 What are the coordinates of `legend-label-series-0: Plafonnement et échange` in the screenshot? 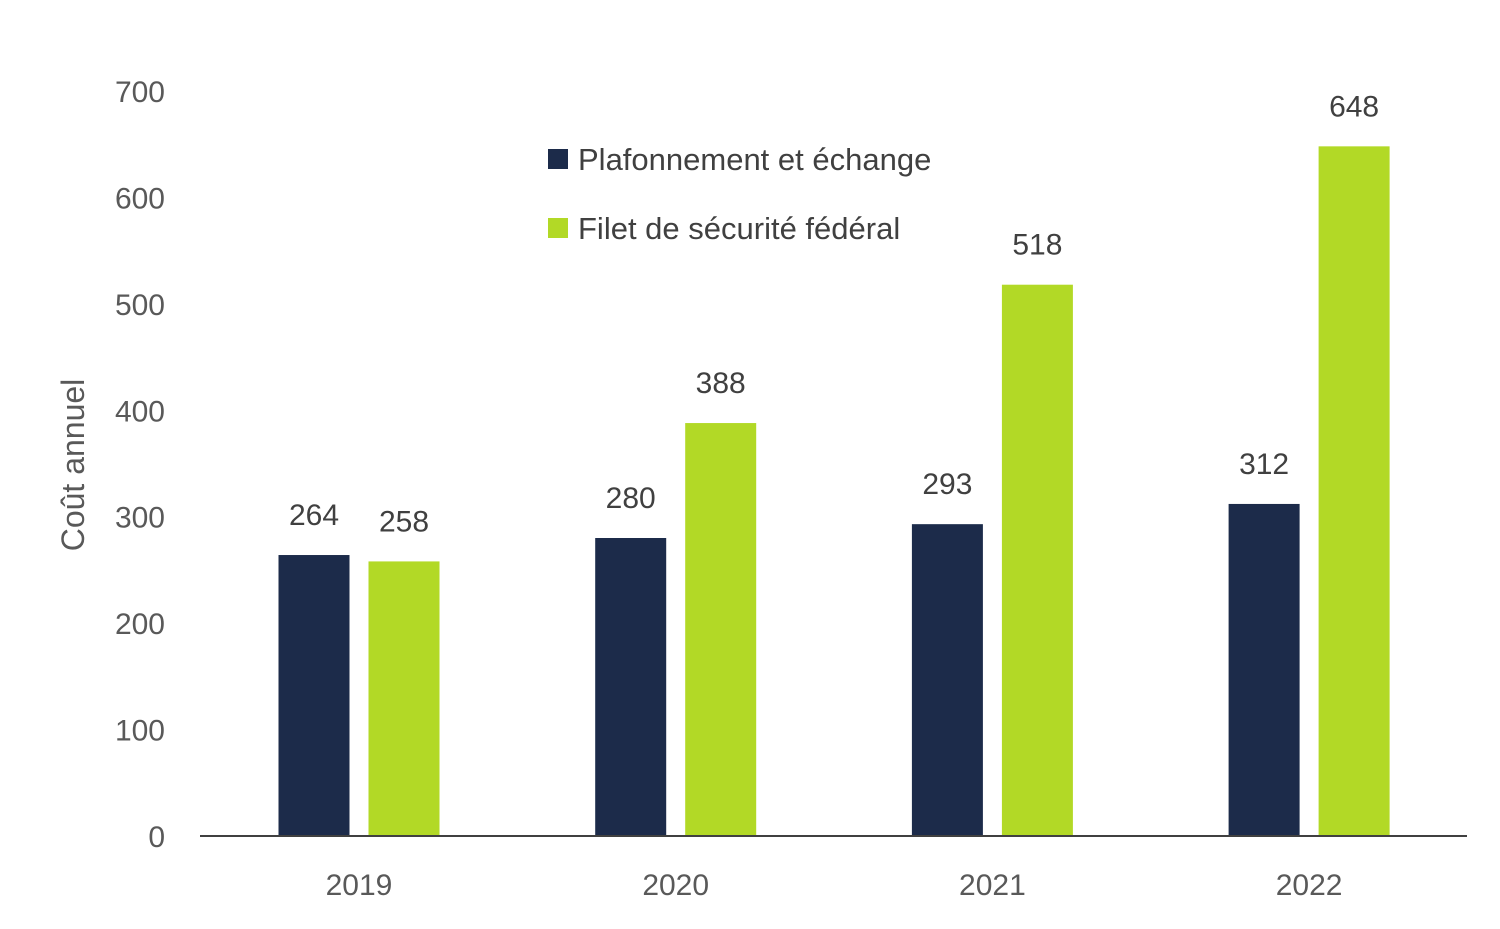 It's located at (754, 159).